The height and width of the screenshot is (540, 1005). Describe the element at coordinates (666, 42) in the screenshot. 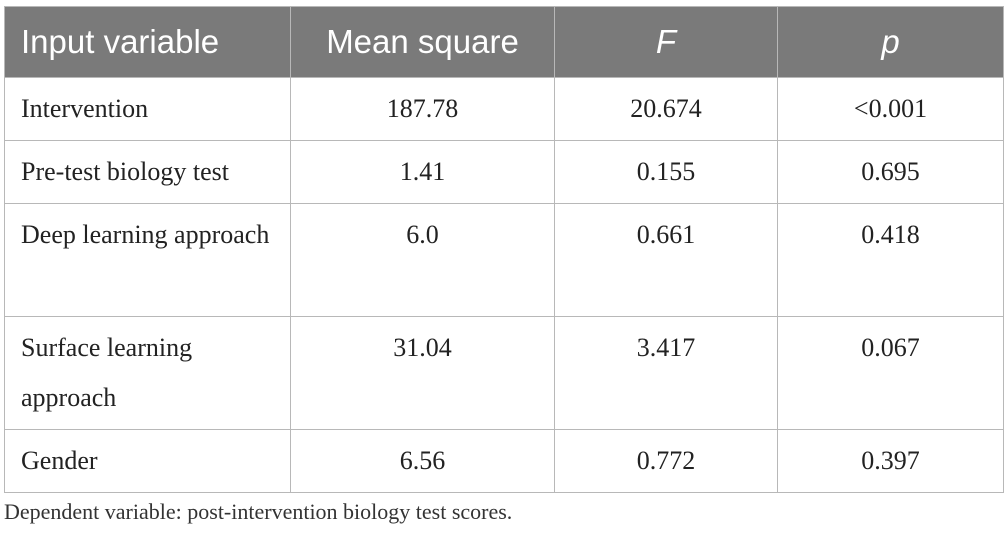

I see `header-f: F` at that location.